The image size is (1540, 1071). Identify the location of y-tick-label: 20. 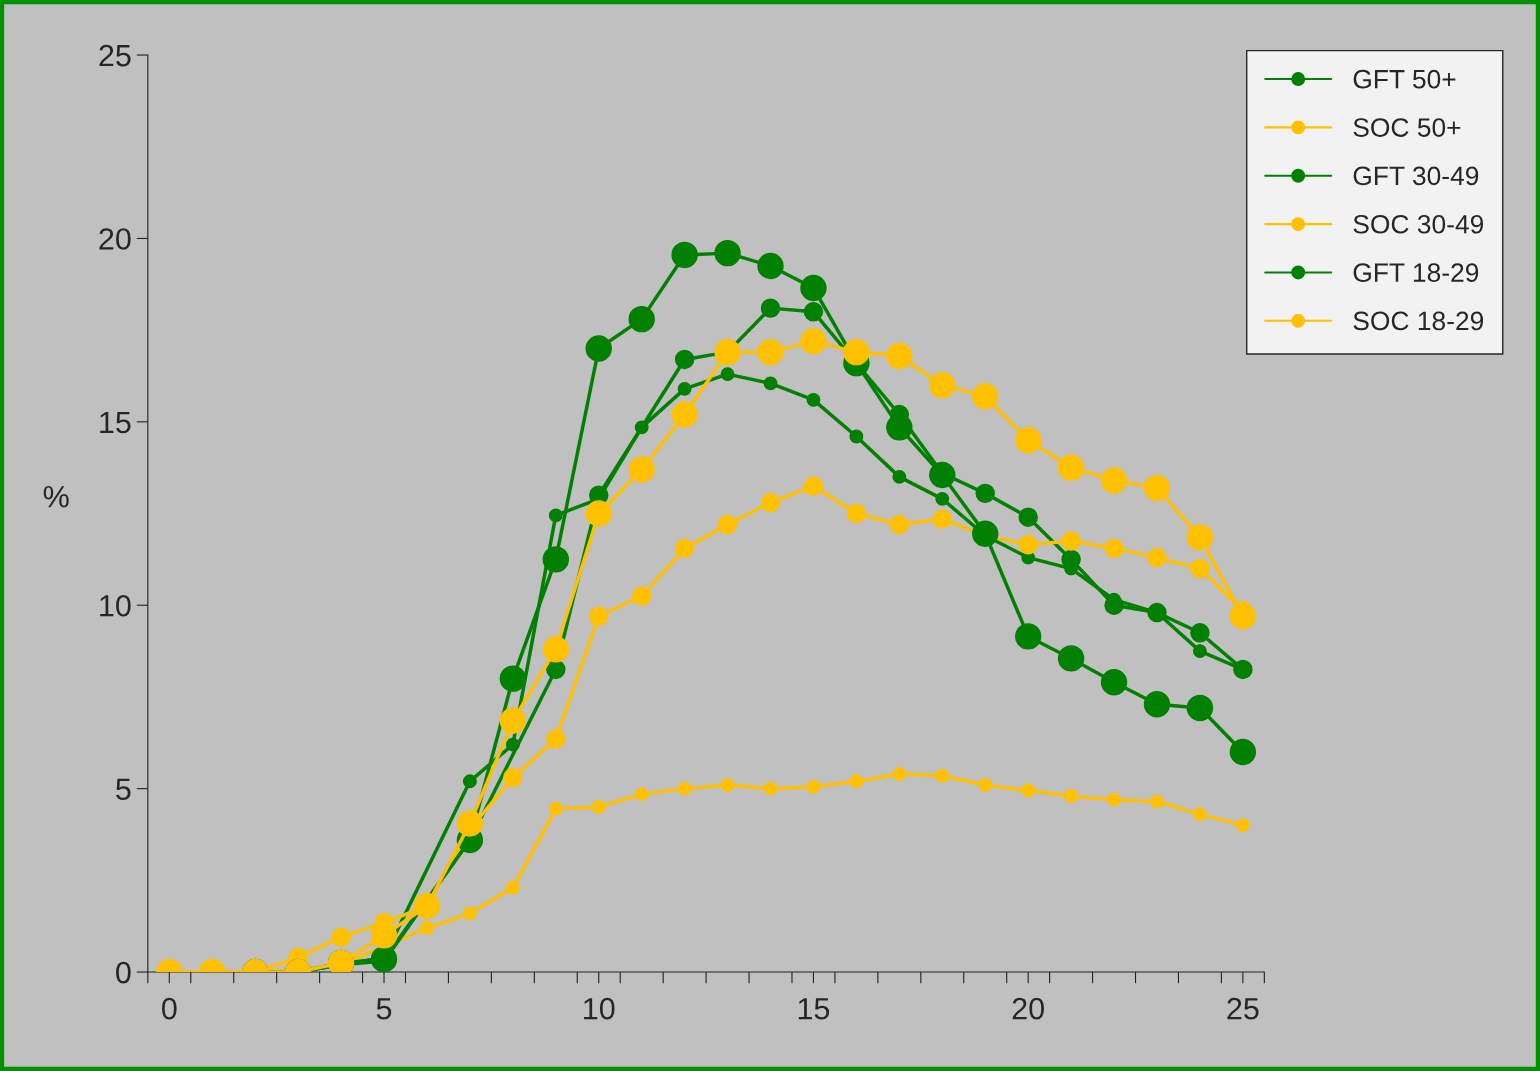
(115, 239).